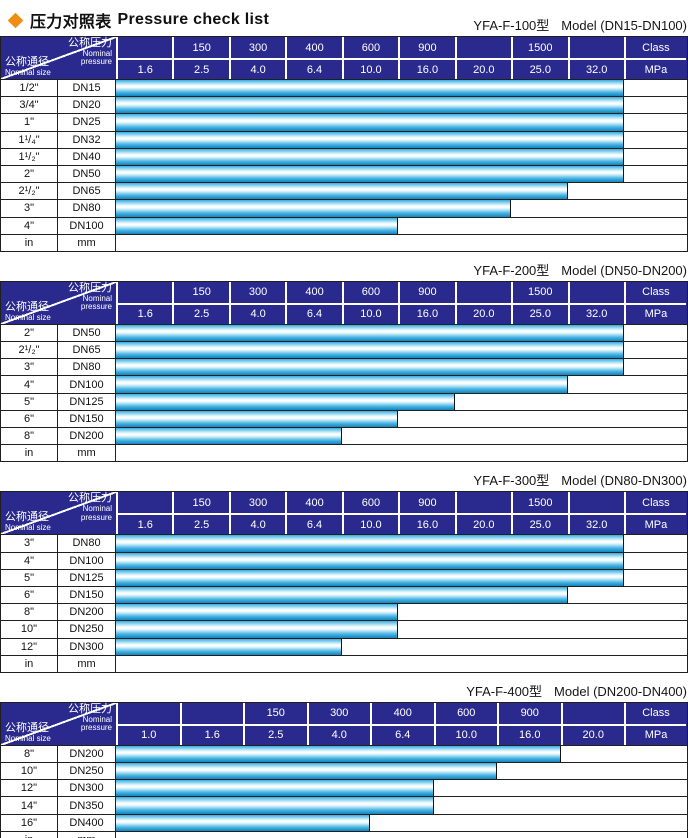 Image resolution: width=688 pixels, height=838 pixels. I want to click on table-row: 3/4" DN20, so click(344, 105).